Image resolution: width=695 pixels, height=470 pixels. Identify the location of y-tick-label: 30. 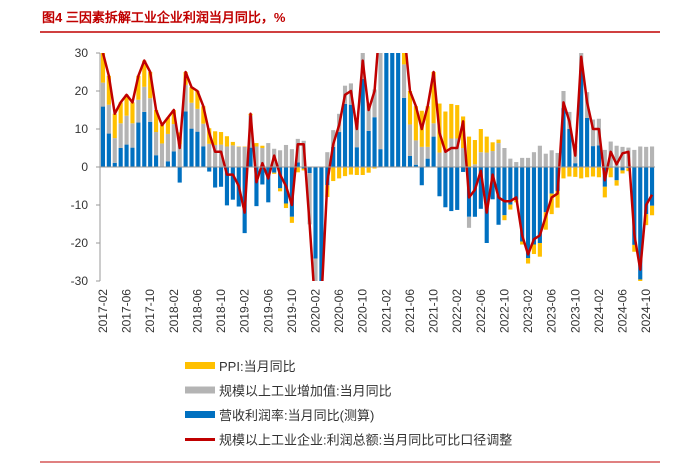
(82, 53).